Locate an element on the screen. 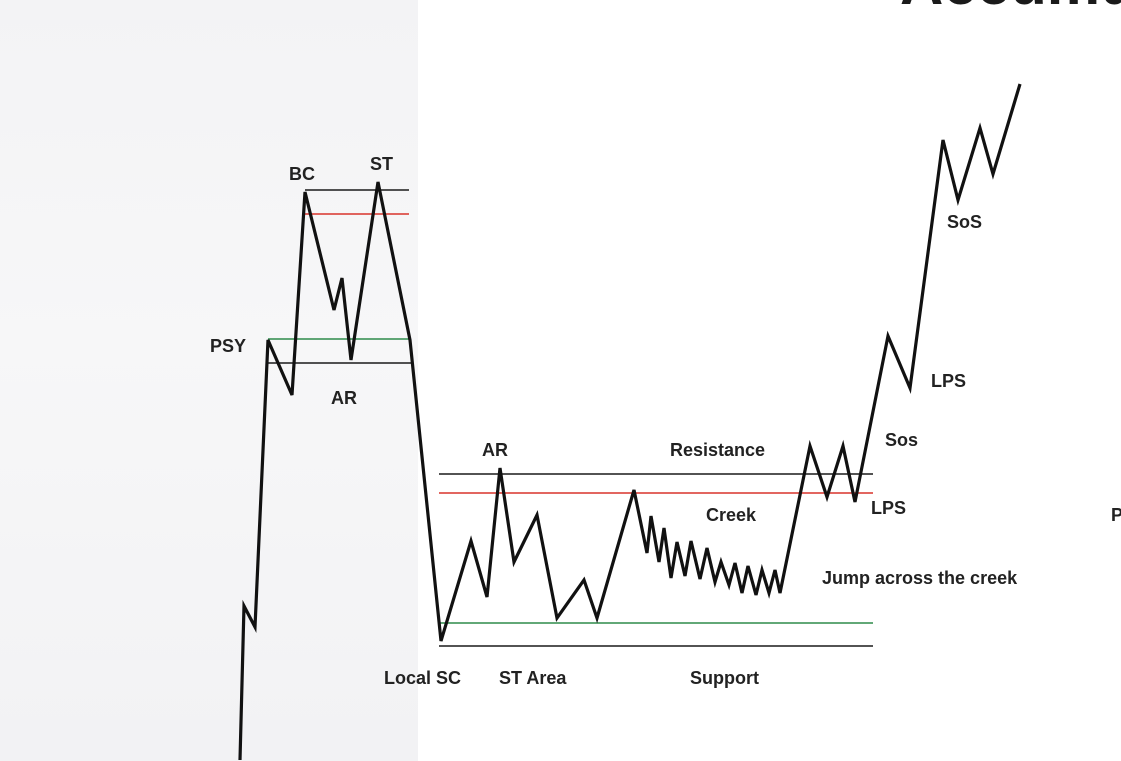 The width and height of the screenshot is (1121, 761). label-bc: BC is located at coordinates (302, 174).